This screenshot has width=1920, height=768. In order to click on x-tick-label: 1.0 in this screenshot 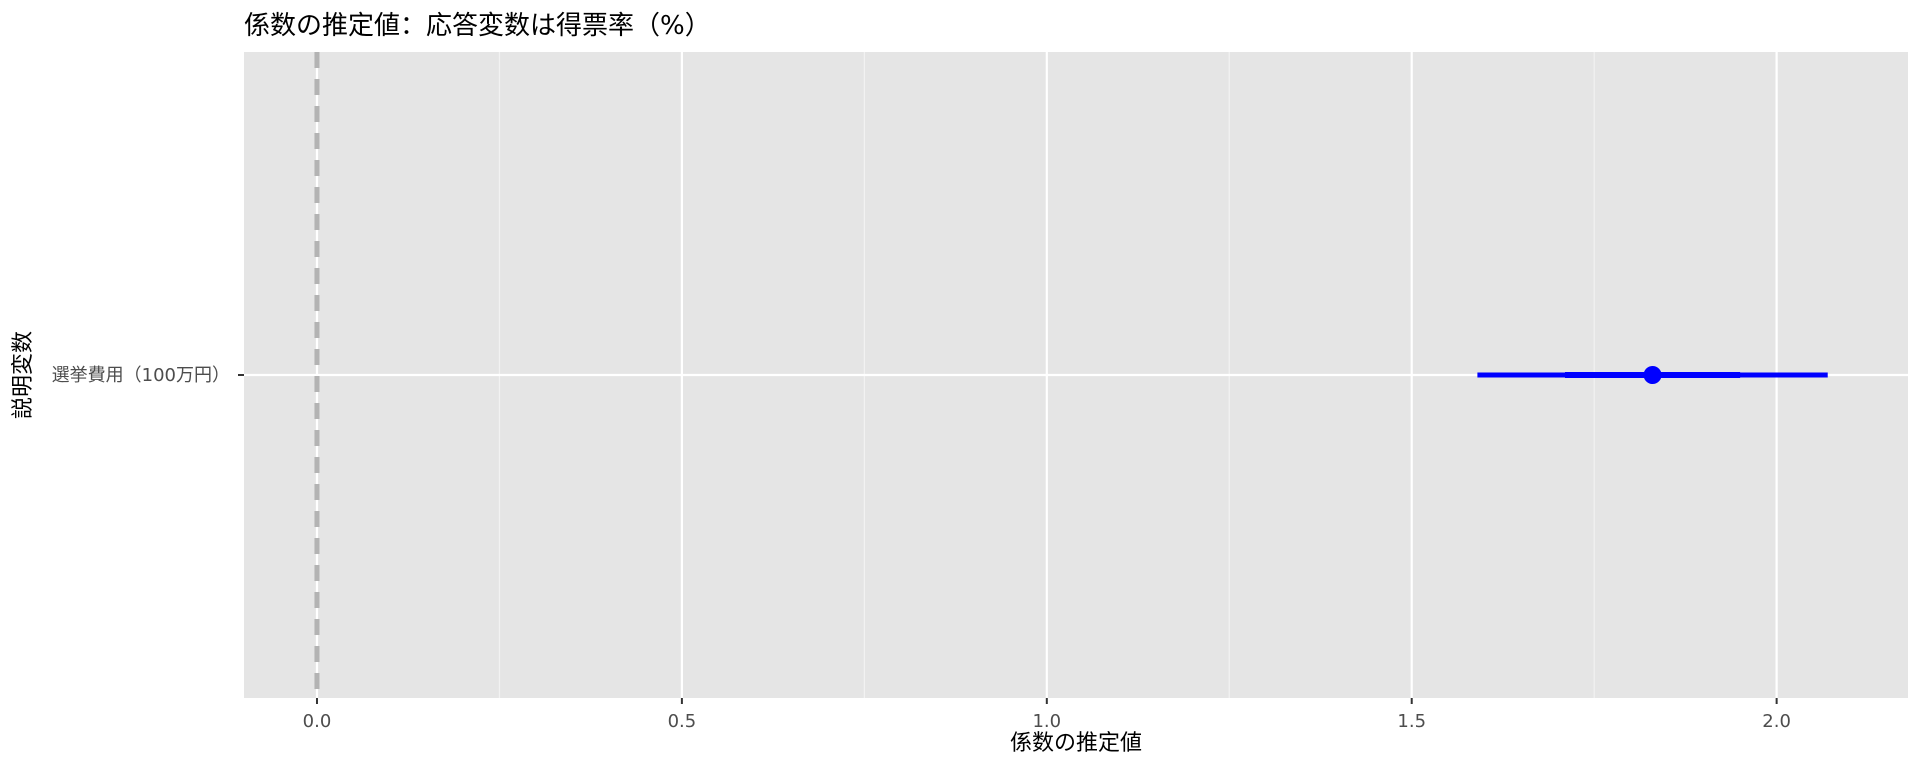, I will do `click(1046, 721)`.